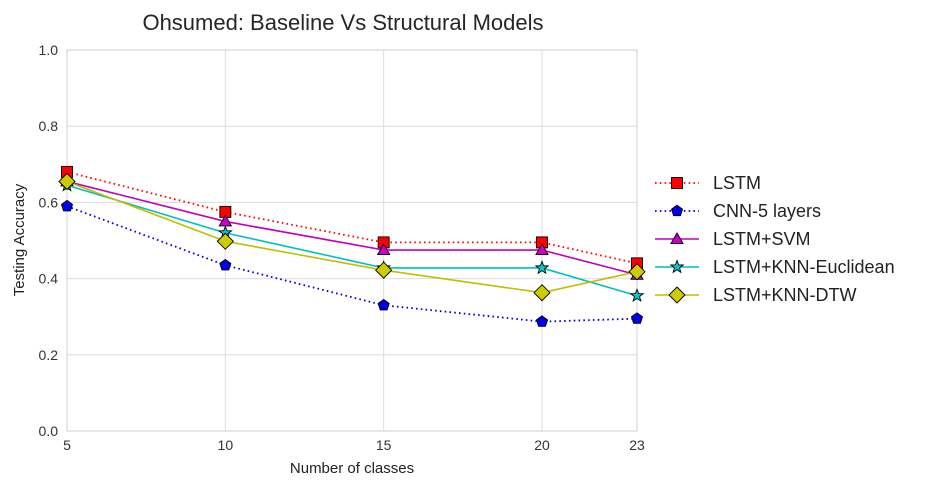 The height and width of the screenshot is (490, 940). What do you see at coordinates (49, 126) in the screenshot?
I see `y-tick-label: 0.8` at bounding box center [49, 126].